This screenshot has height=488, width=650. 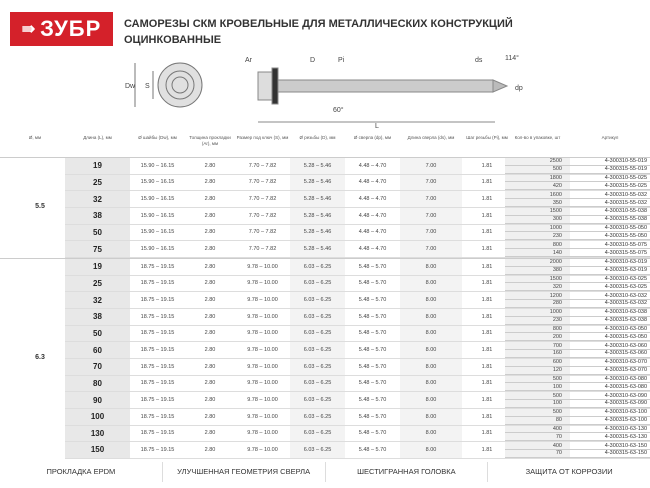 I want to click on label-l: L, so click(x=377, y=126).